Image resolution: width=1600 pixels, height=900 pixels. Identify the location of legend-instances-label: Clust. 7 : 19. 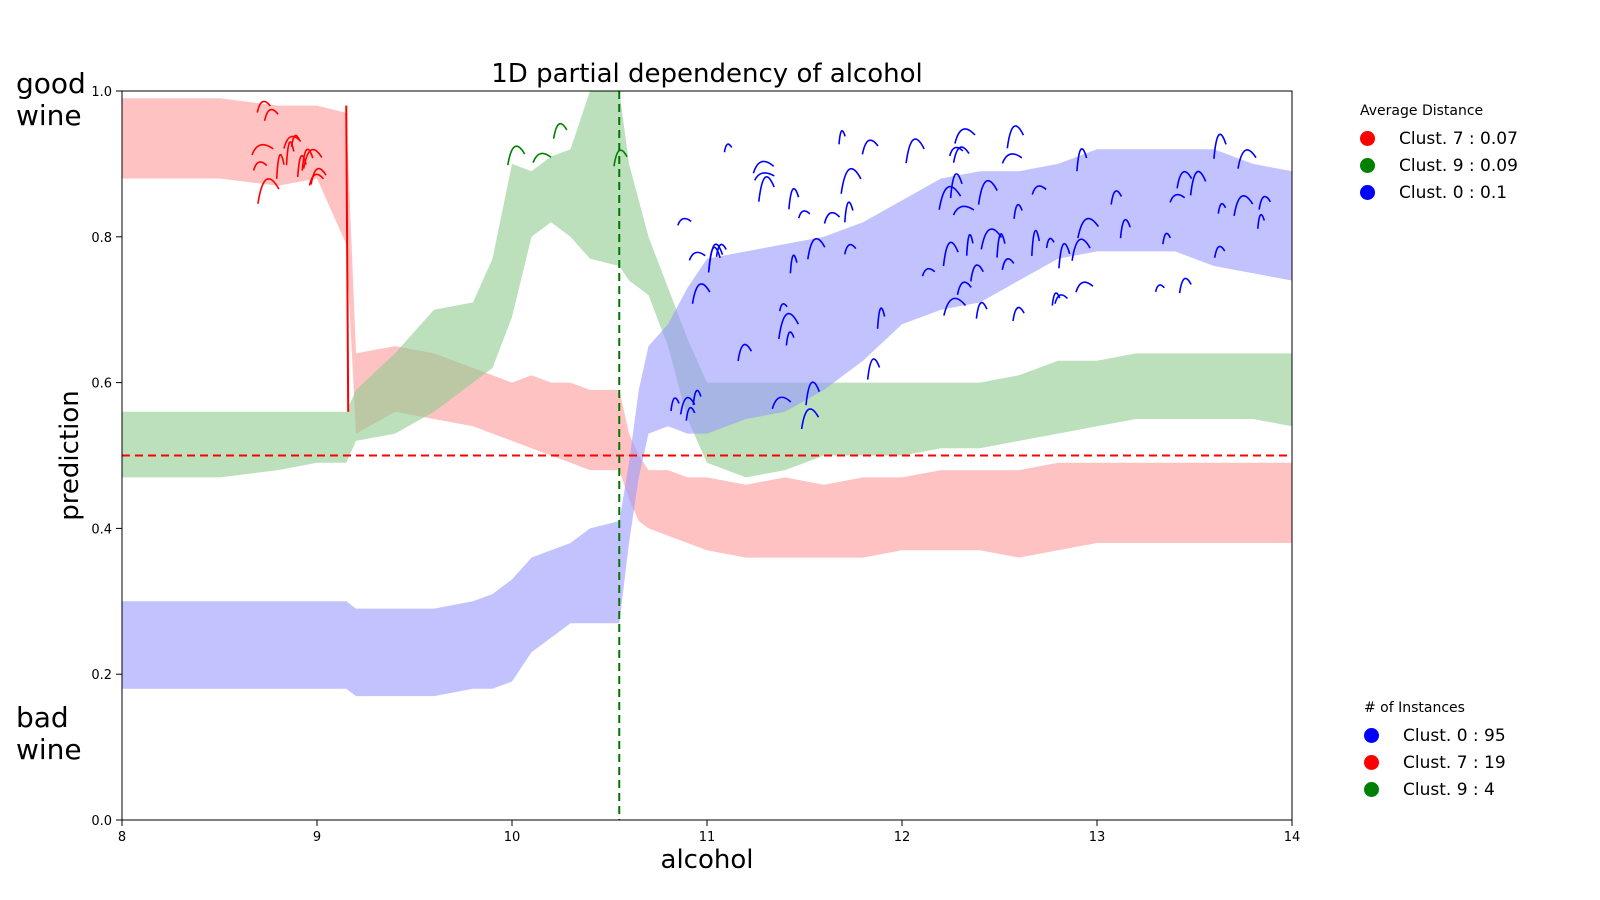
(1454, 762).